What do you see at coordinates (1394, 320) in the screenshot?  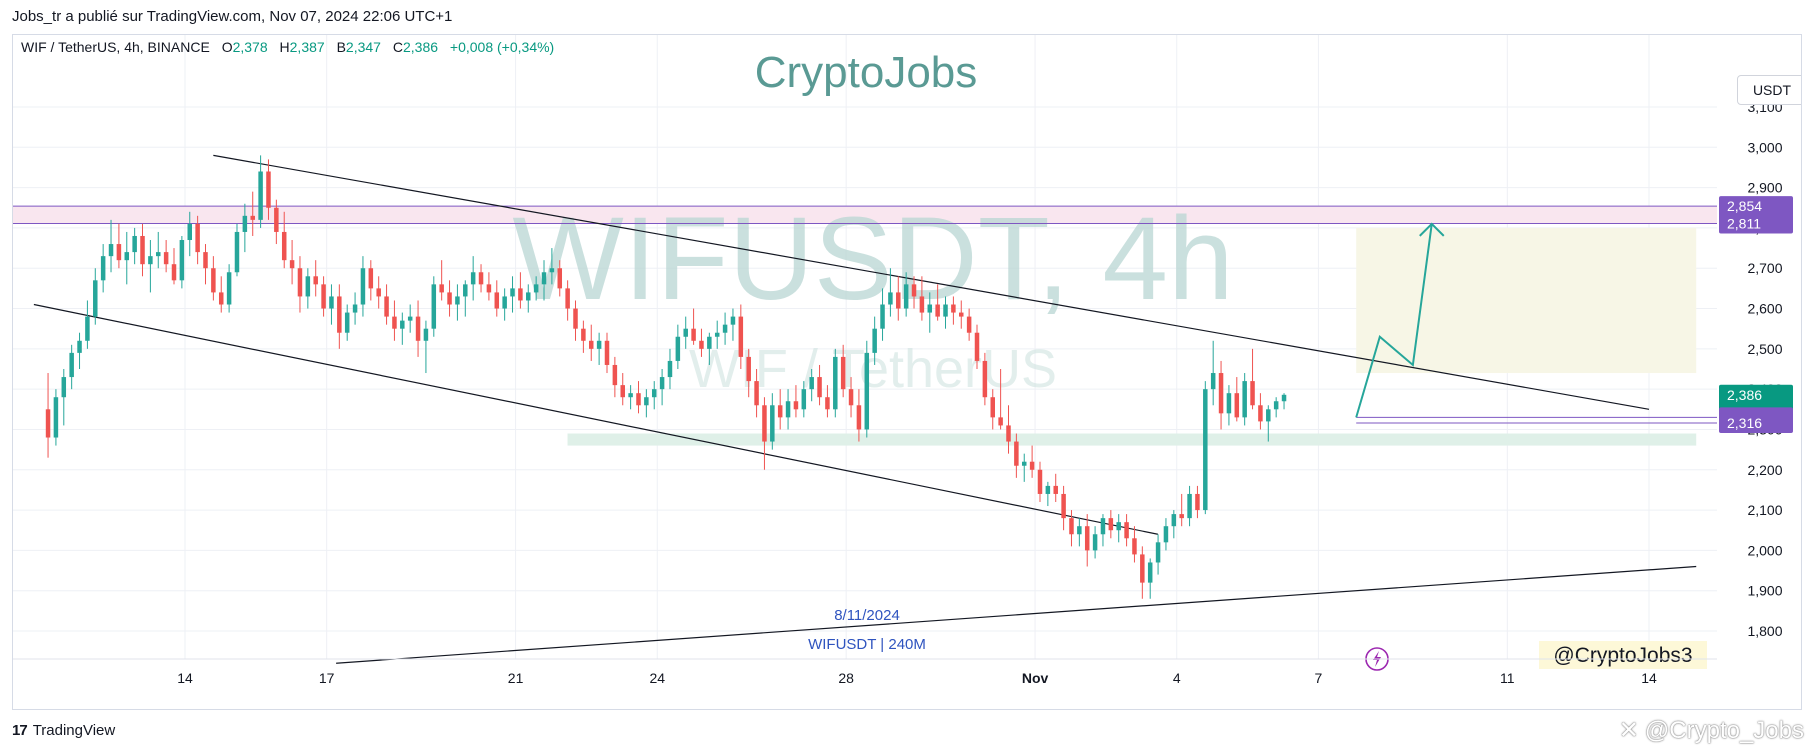 I see `projection-path` at bounding box center [1394, 320].